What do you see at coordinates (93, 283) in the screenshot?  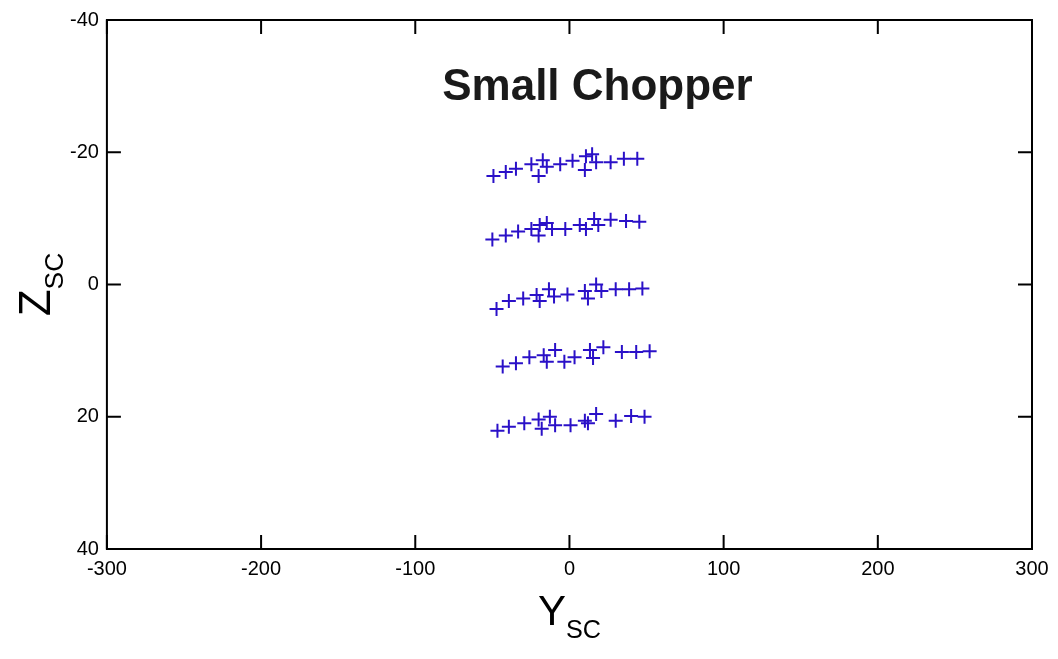 I see `y-tick-label: 0` at bounding box center [93, 283].